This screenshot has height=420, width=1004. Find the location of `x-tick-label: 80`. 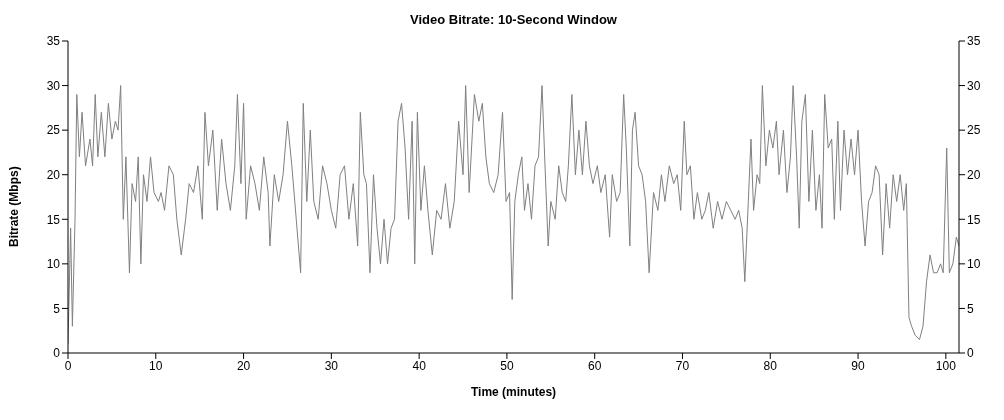

x-tick-label: 80 is located at coordinates (770, 365).